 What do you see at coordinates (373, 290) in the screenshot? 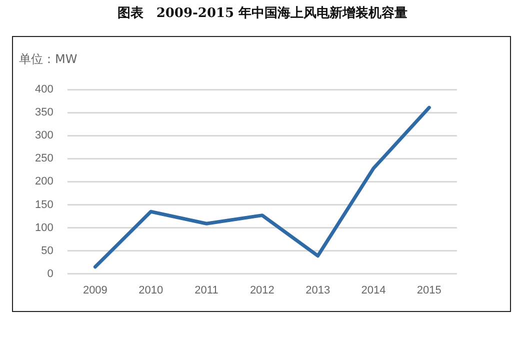
I see `x-tick-label: 2014` at bounding box center [373, 290].